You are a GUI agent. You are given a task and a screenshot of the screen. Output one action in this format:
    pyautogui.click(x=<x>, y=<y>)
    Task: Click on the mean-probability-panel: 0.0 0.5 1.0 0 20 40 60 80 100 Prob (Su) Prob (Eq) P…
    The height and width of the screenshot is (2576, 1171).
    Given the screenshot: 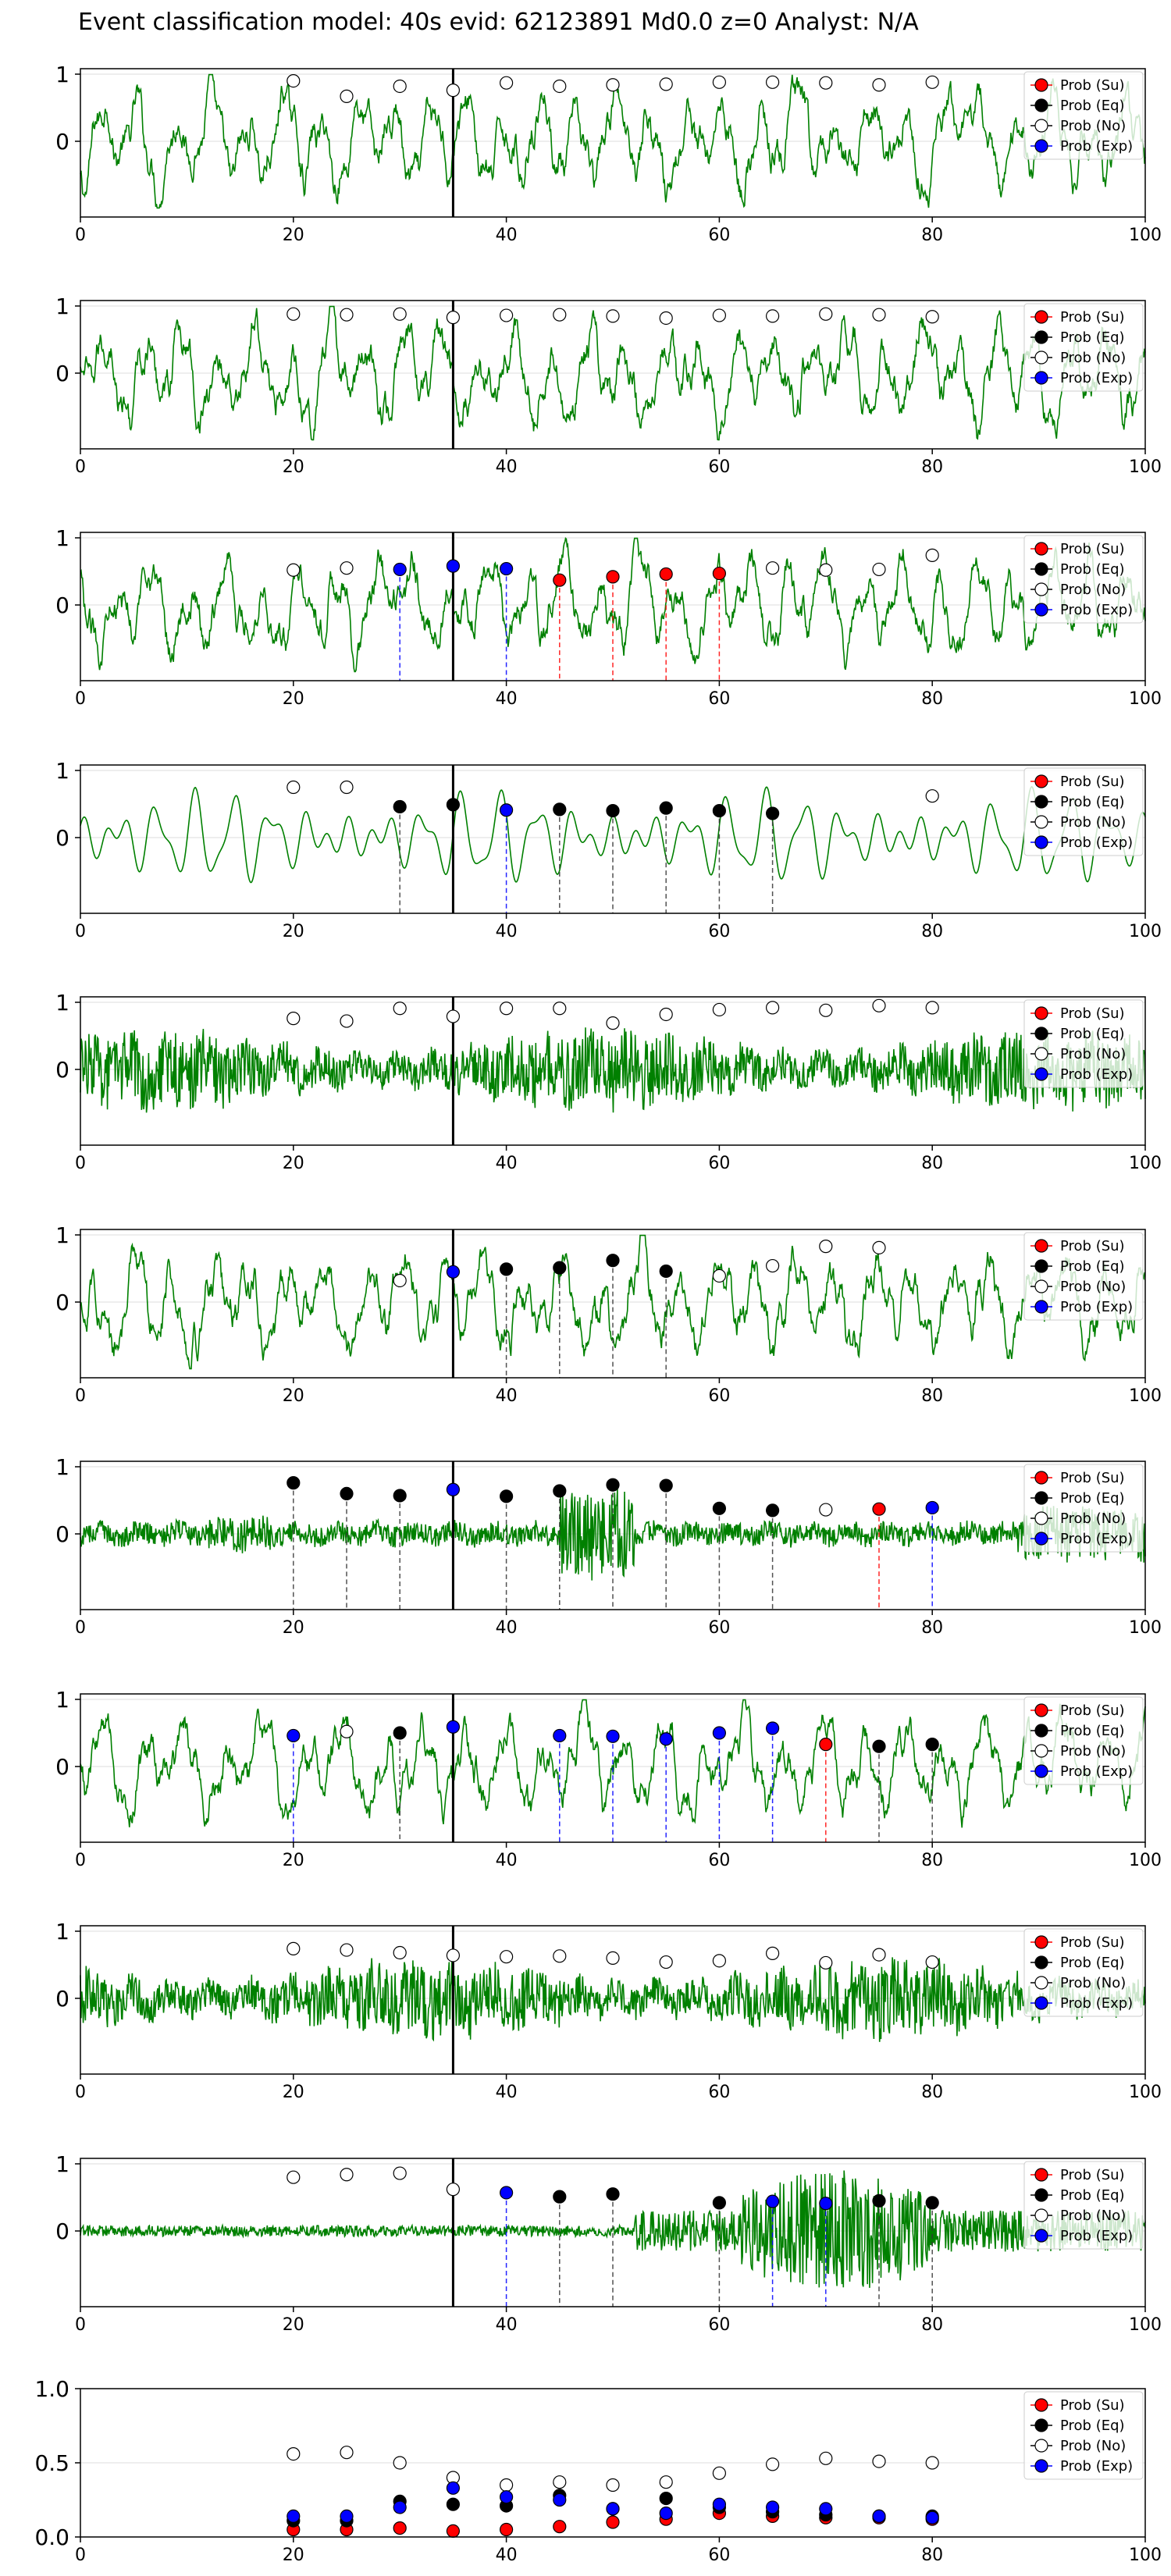 What is the action you would take?
    pyautogui.click(x=598, y=2470)
    